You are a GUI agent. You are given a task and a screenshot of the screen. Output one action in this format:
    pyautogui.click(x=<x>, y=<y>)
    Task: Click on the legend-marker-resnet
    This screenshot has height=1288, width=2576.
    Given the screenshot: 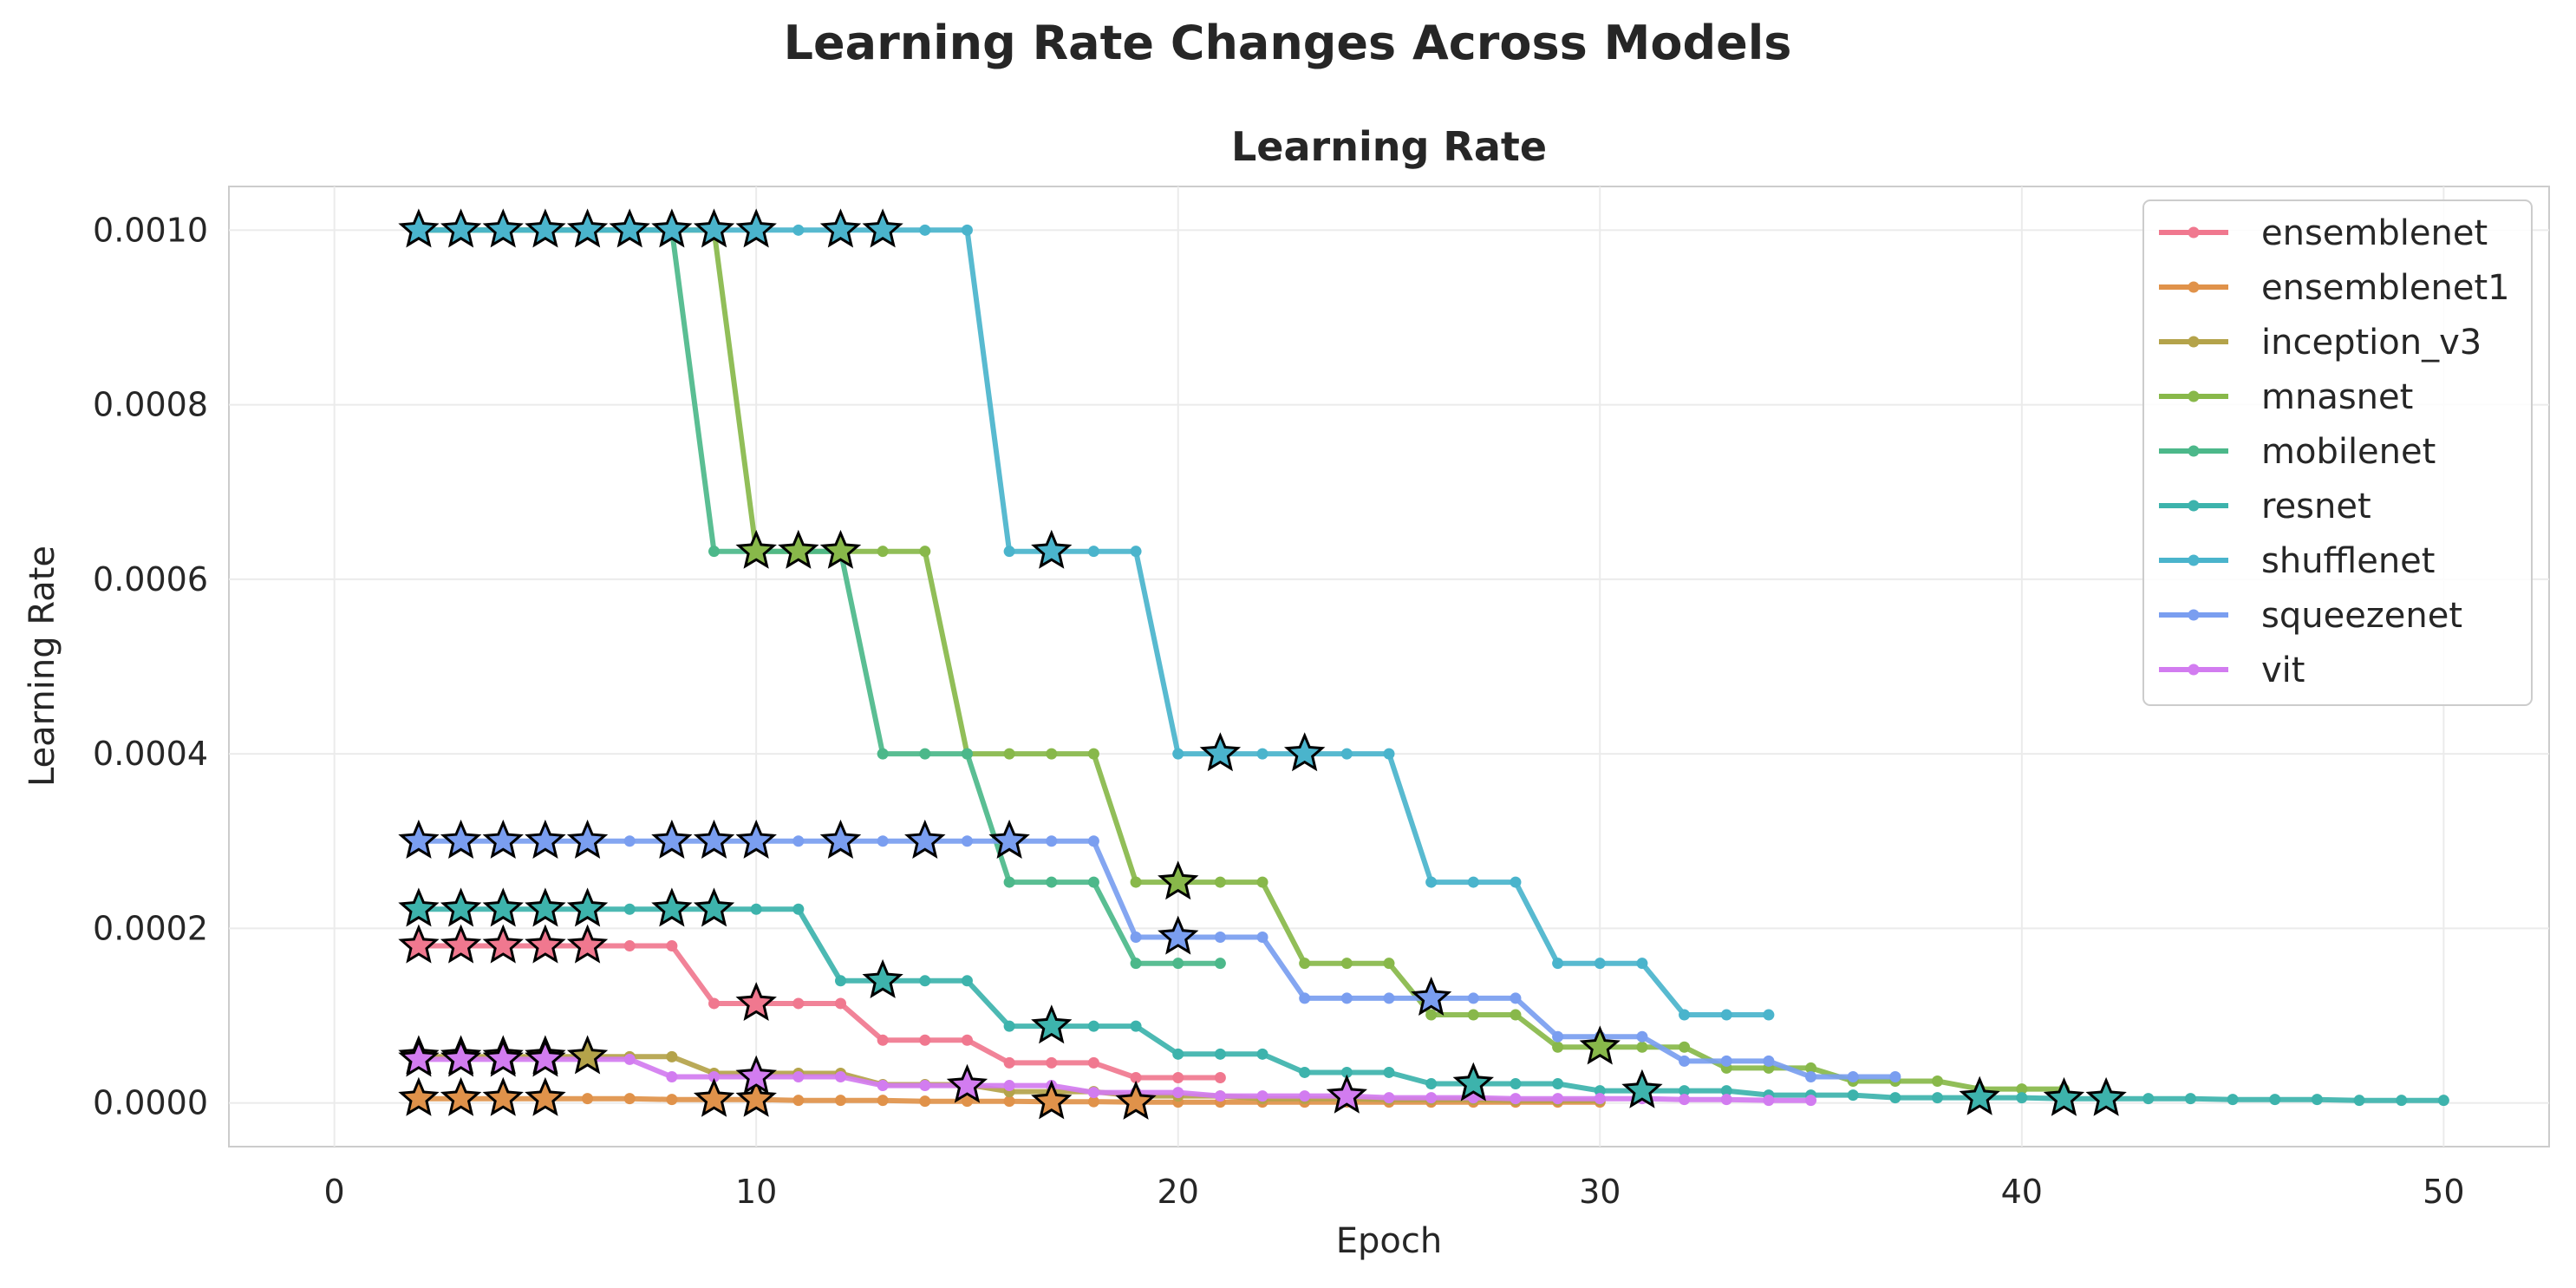 What is the action you would take?
    pyautogui.click(x=2194, y=506)
    